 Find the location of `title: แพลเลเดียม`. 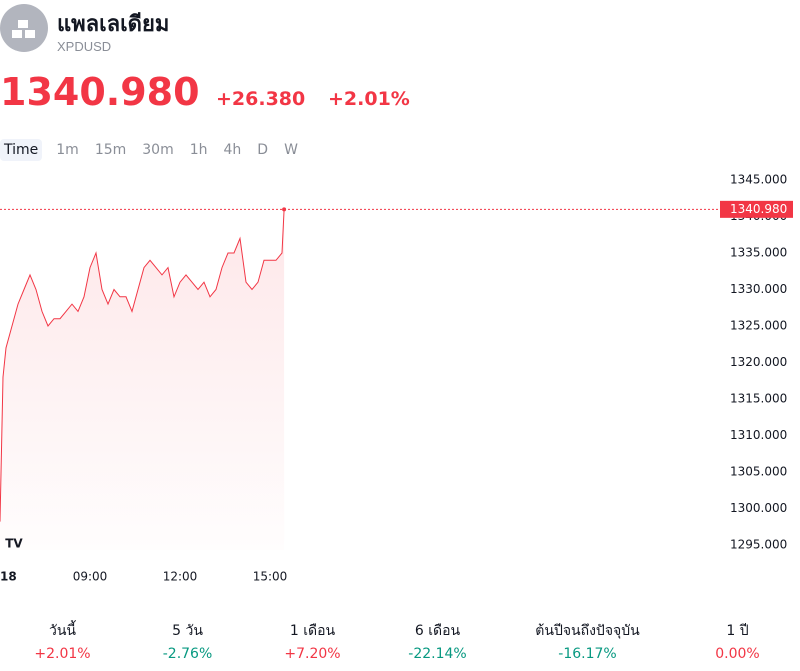

title: แพลเลเดียม is located at coordinates (113, 24).